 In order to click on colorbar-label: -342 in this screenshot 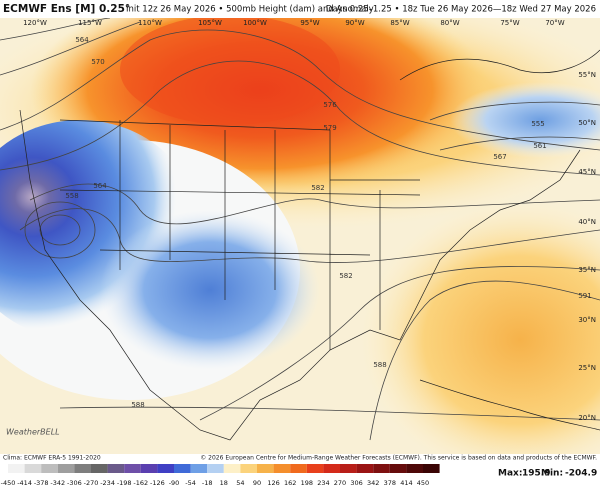, I will do `click(57, 483)`.